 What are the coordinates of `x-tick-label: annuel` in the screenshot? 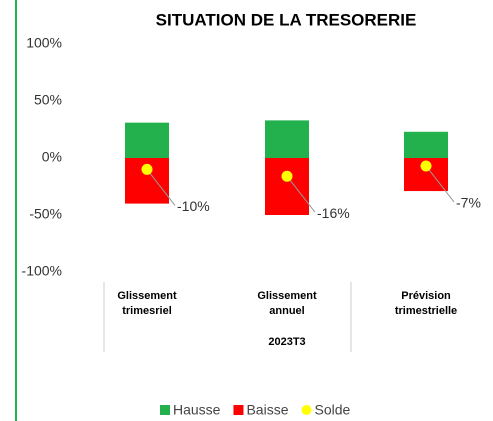 It's located at (286, 311).